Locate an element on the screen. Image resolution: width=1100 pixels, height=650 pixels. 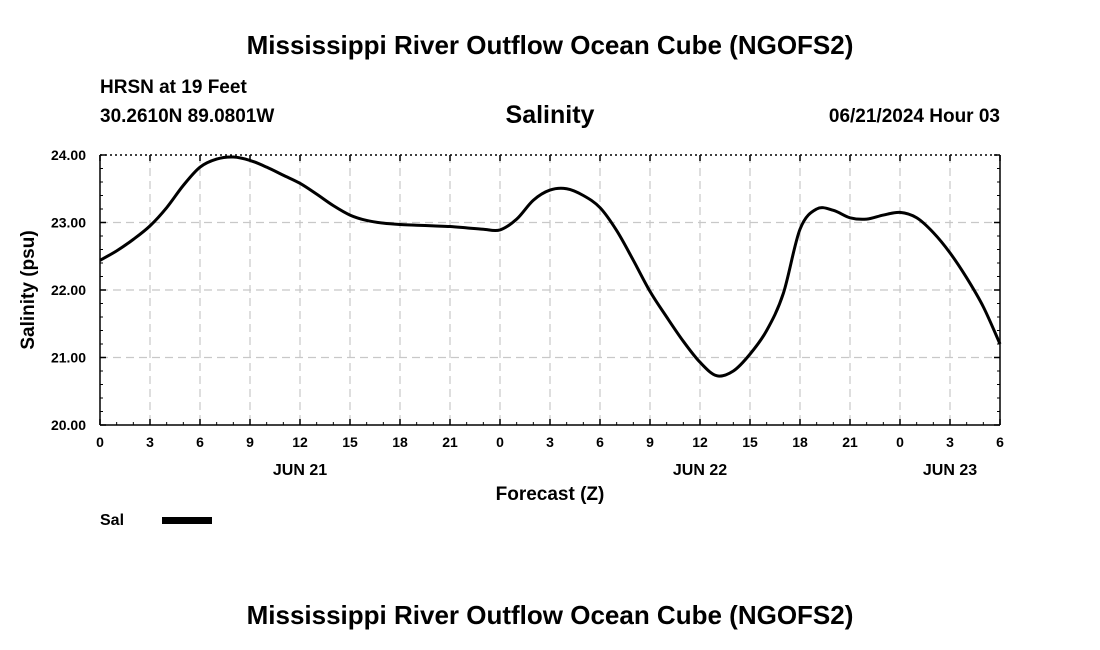
legend-label: Sal is located at coordinates (112, 520).